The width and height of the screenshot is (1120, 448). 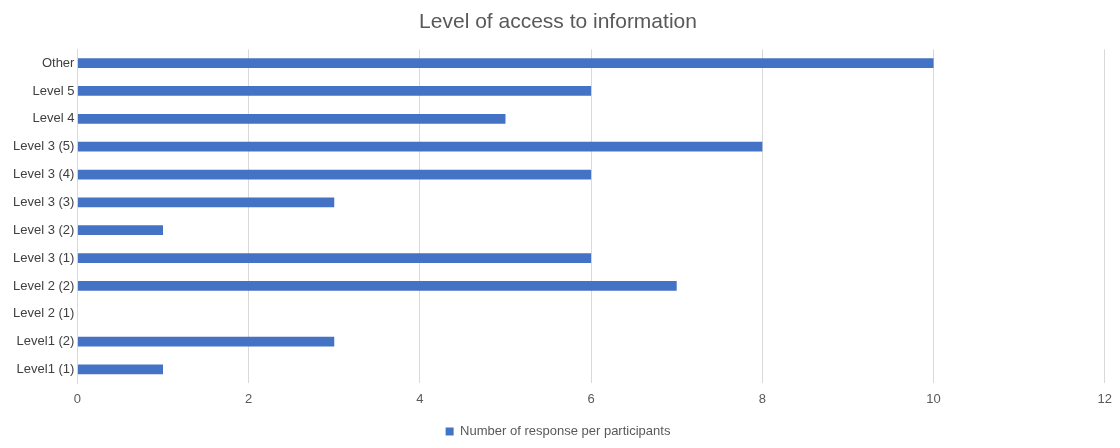 I want to click on y-tick-label: Level 3 (4), so click(x=44, y=174).